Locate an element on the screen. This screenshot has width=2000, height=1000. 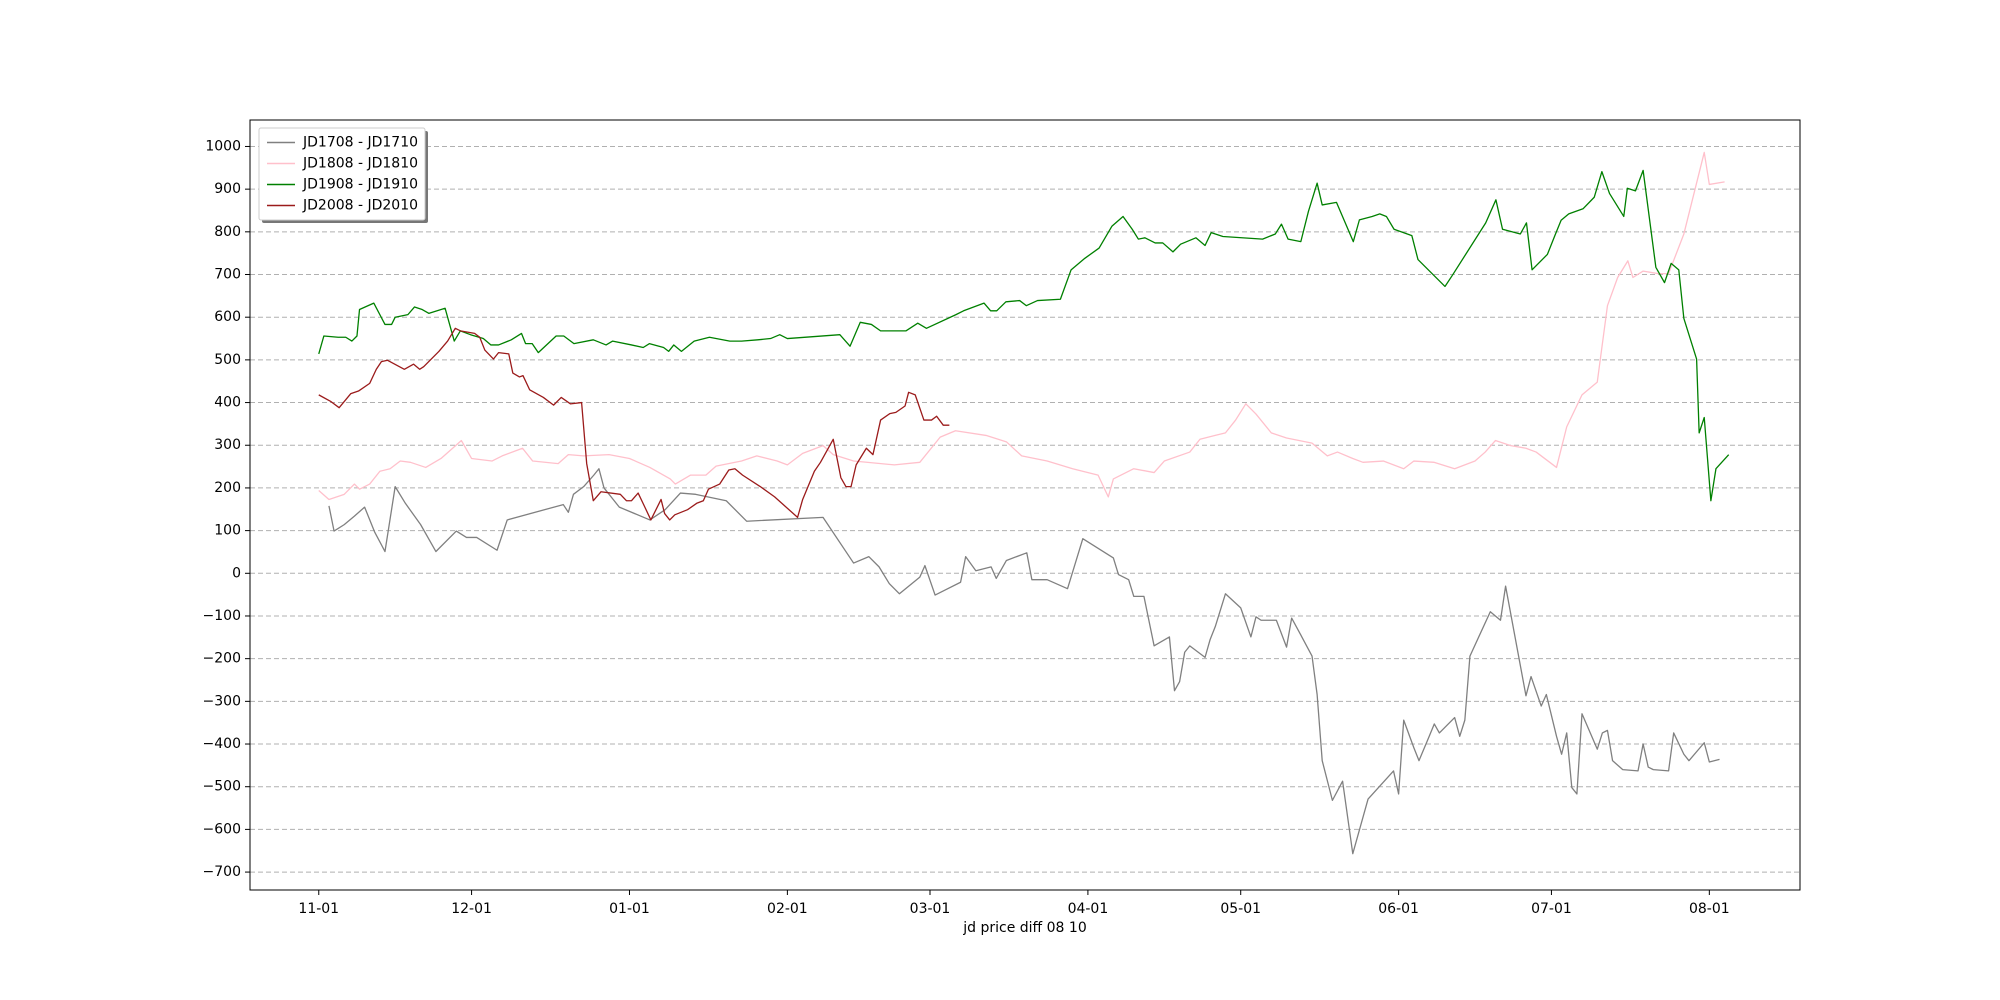
y-tick-label: 400 is located at coordinates (227, 403).